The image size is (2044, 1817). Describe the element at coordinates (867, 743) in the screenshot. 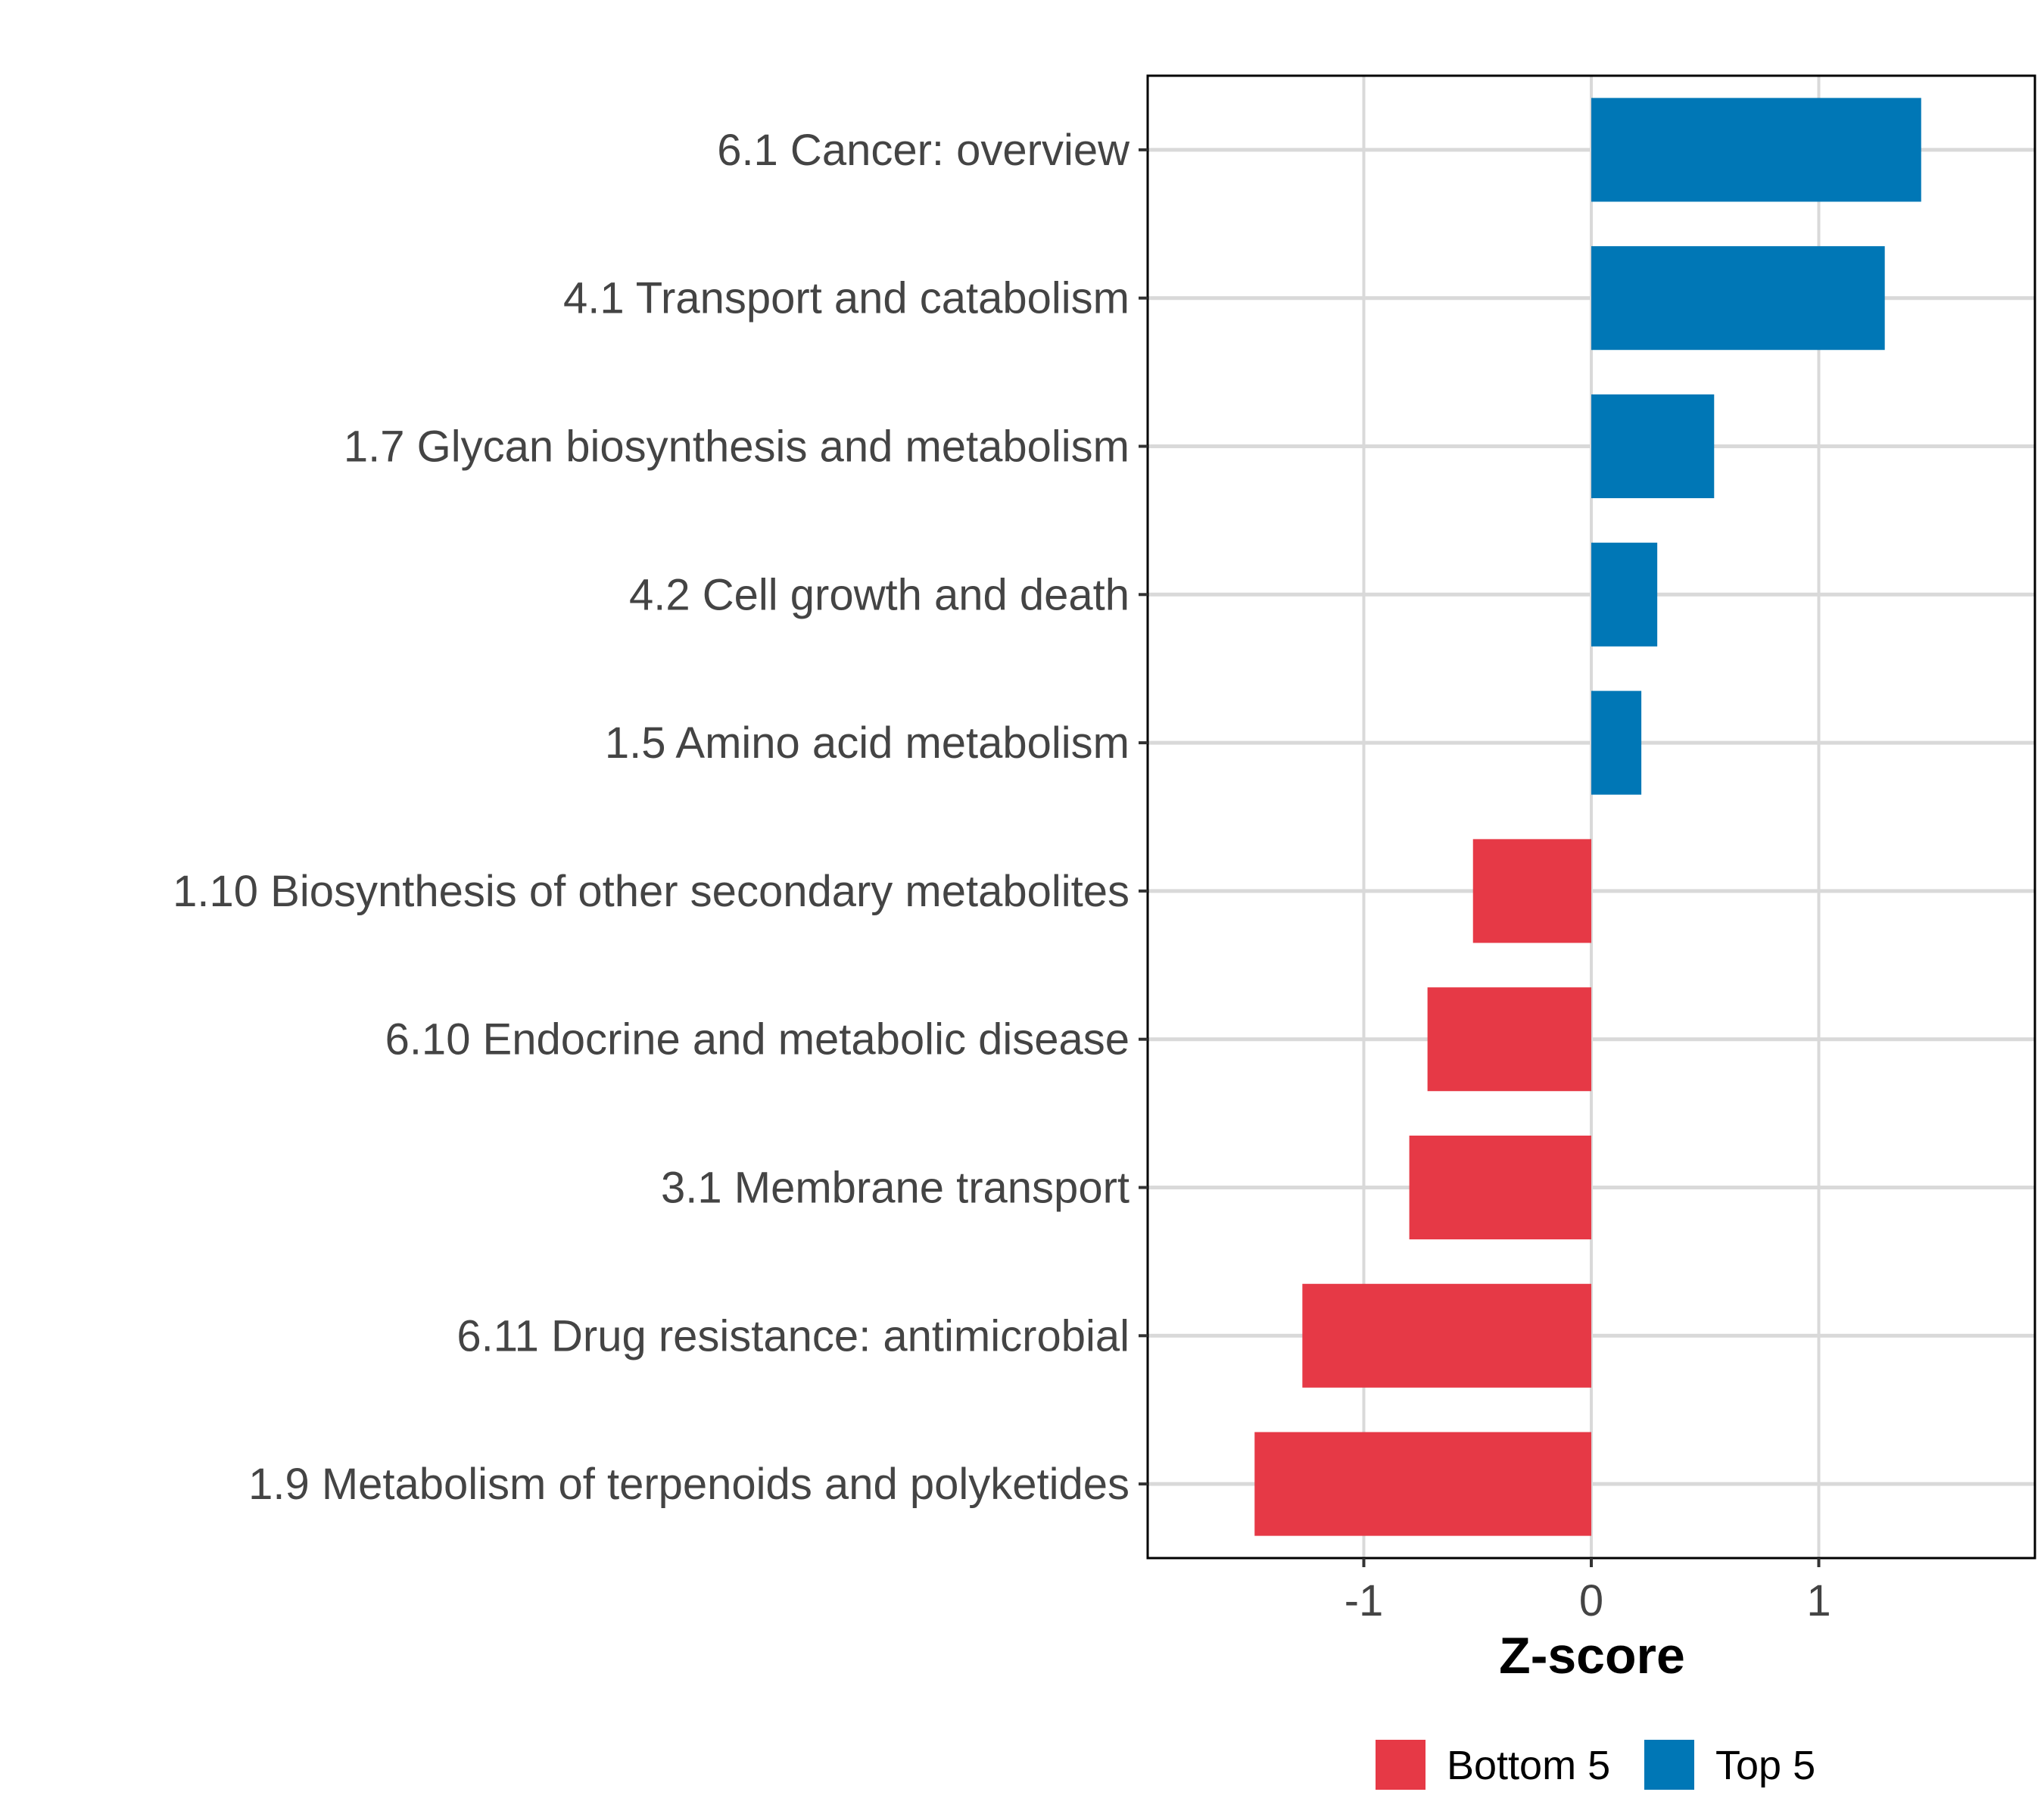

I see `y-tick-label: 1.5 Amino acid metabolism` at that location.